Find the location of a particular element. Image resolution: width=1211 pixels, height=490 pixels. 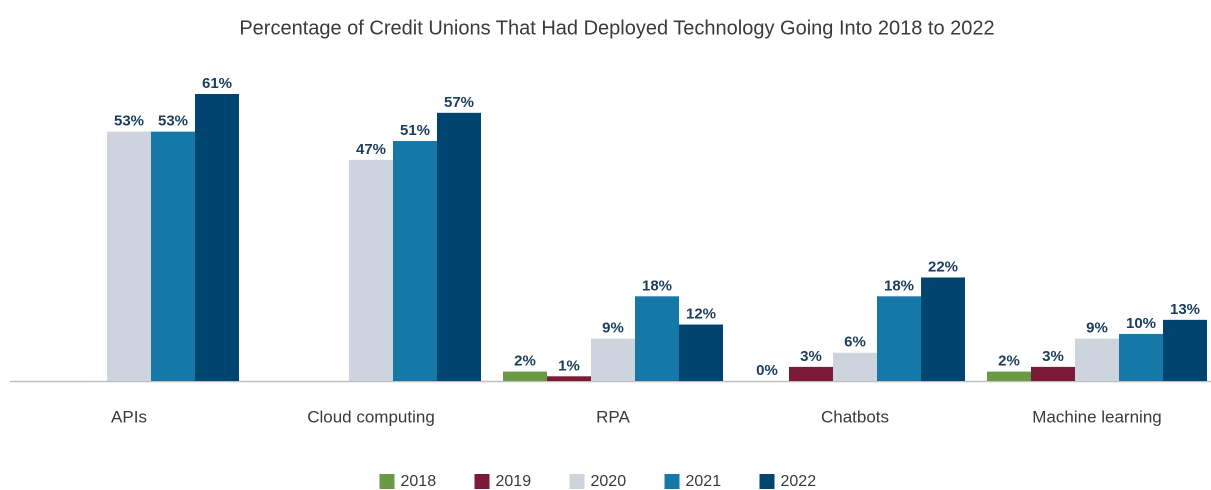

value-label: 1% is located at coordinates (569, 365).